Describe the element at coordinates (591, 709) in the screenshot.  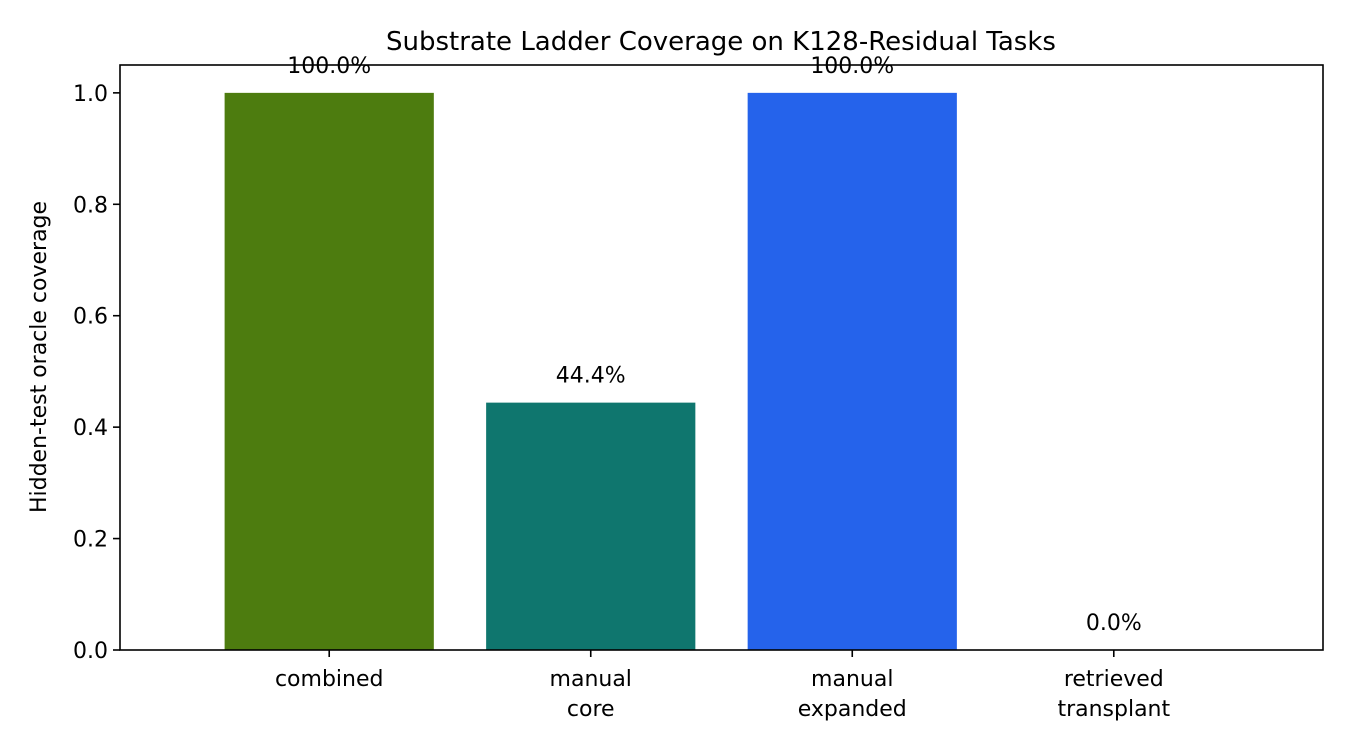
I see `x-tick-label: core` at that location.